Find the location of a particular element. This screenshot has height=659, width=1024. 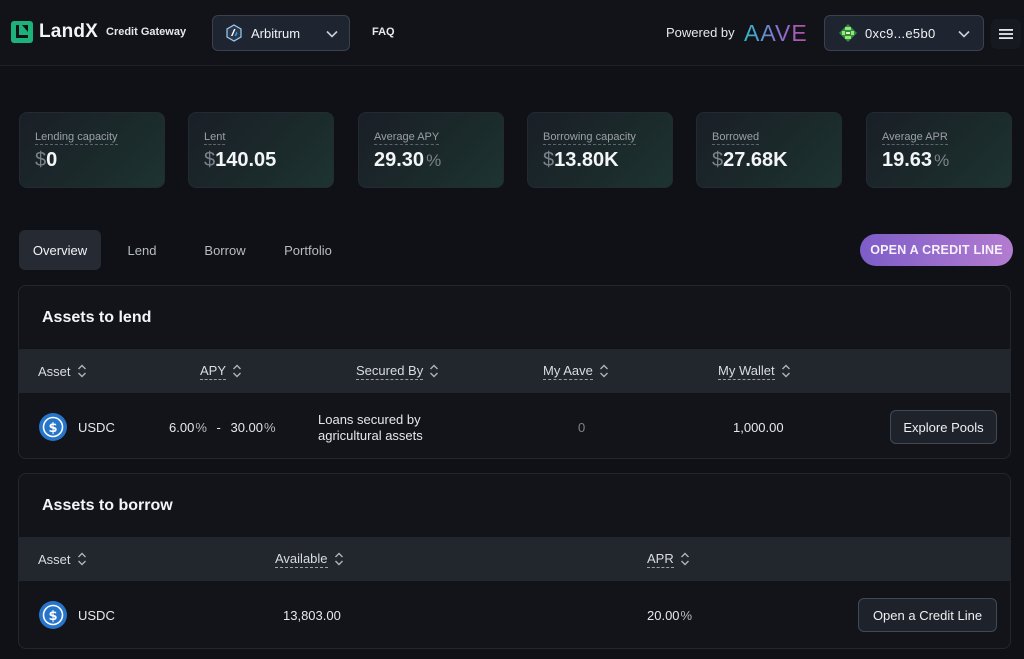

stat-label: Average APR is located at coordinates (915, 138).